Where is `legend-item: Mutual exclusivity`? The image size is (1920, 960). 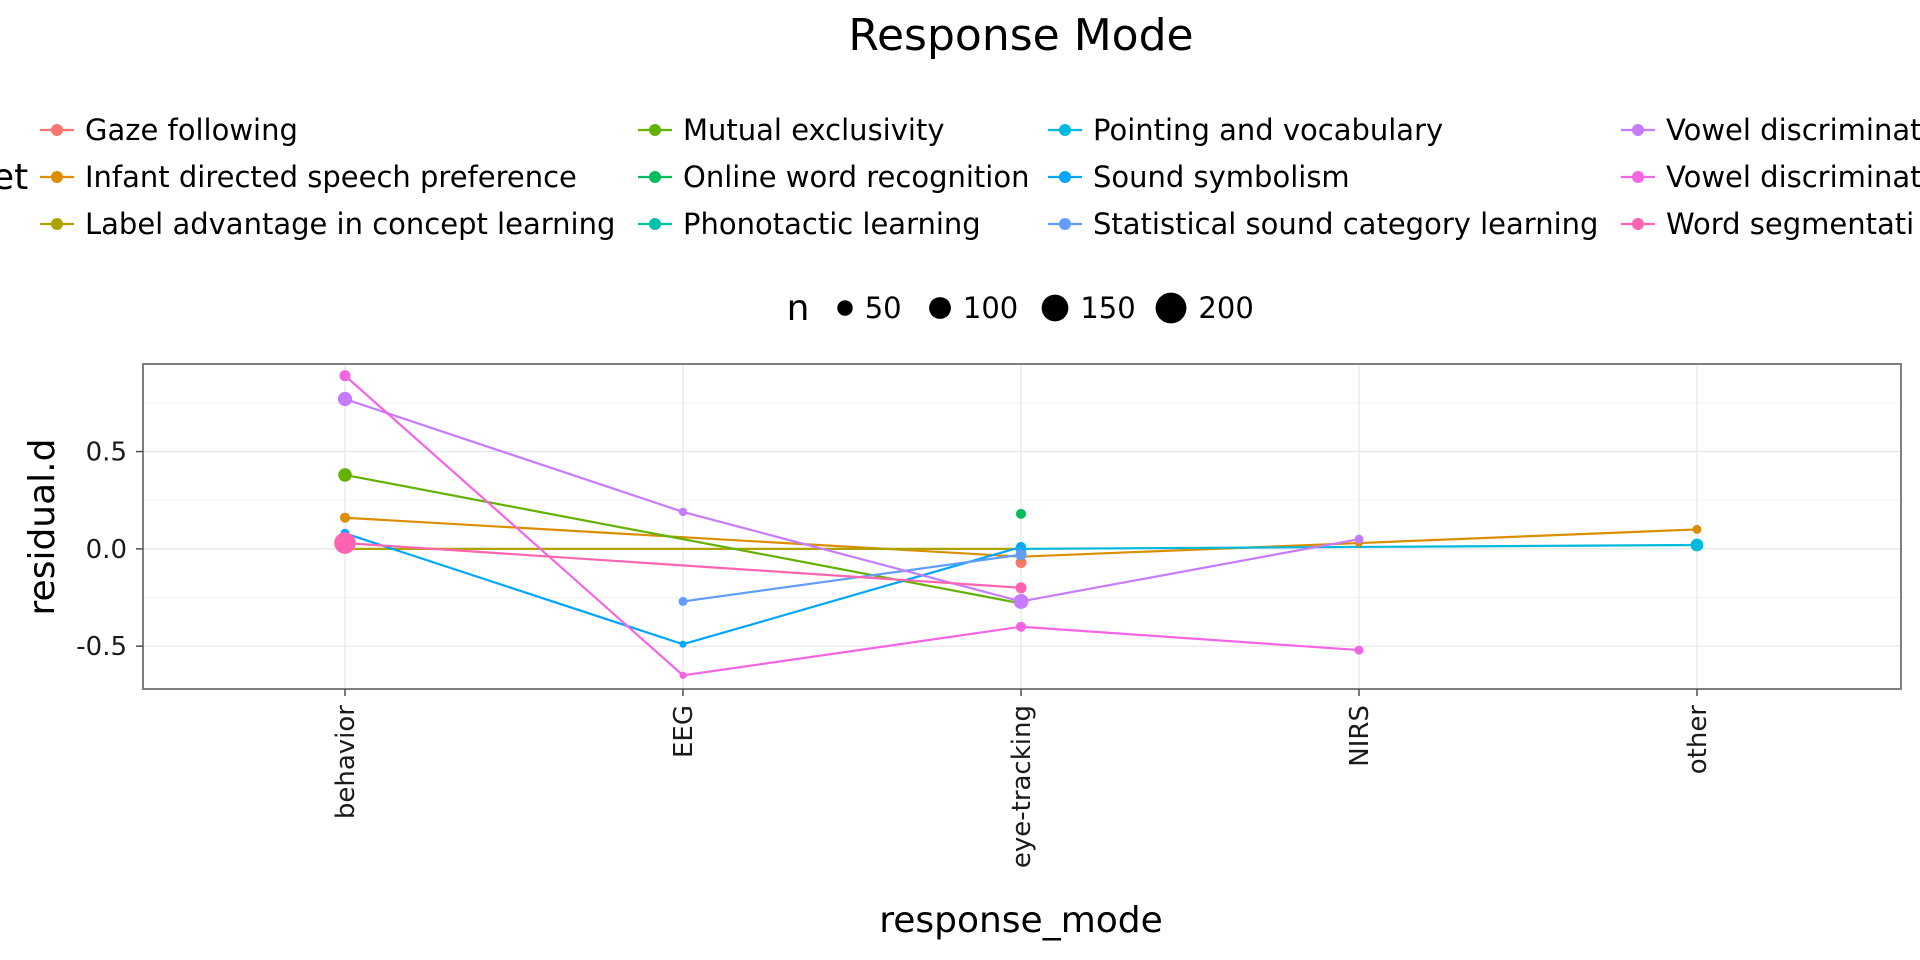 legend-item: Mutual exclusivity is located at coordinates (791, 130).